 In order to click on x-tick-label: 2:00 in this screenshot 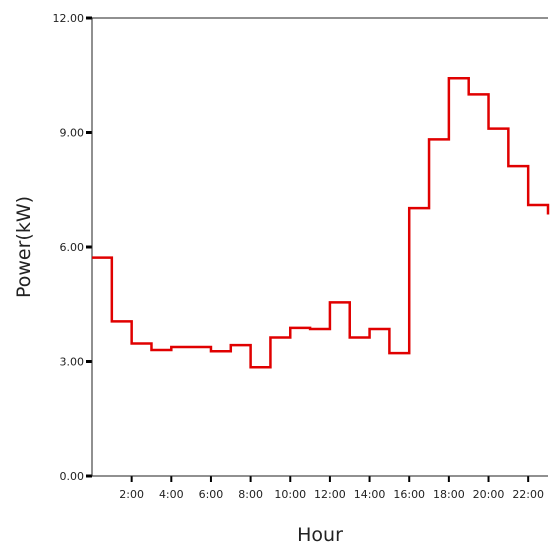, I will do `click(131, 494)`.